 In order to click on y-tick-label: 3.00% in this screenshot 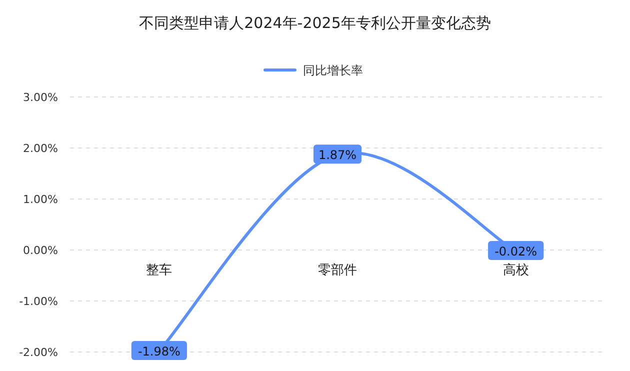, I will do `click(40, 97)`.